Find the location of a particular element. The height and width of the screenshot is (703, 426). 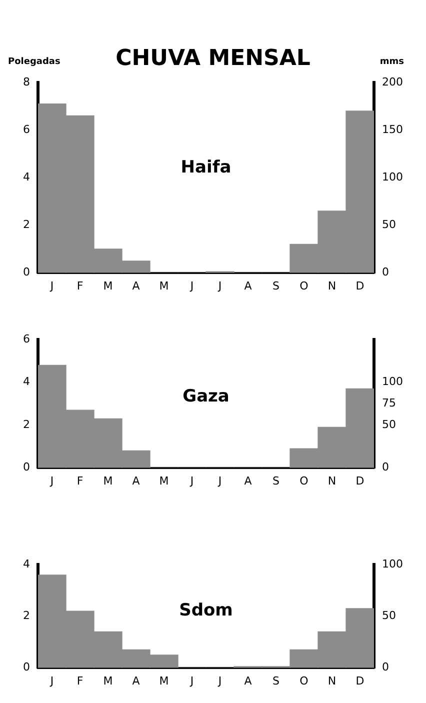

y-axis-title: Polegadas is located at coordinates (34, 62).